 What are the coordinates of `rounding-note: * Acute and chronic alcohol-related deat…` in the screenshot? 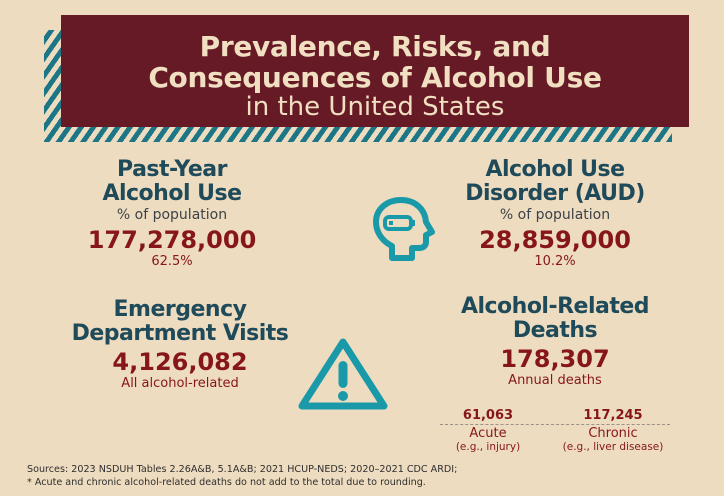 It's located at (226, 482).